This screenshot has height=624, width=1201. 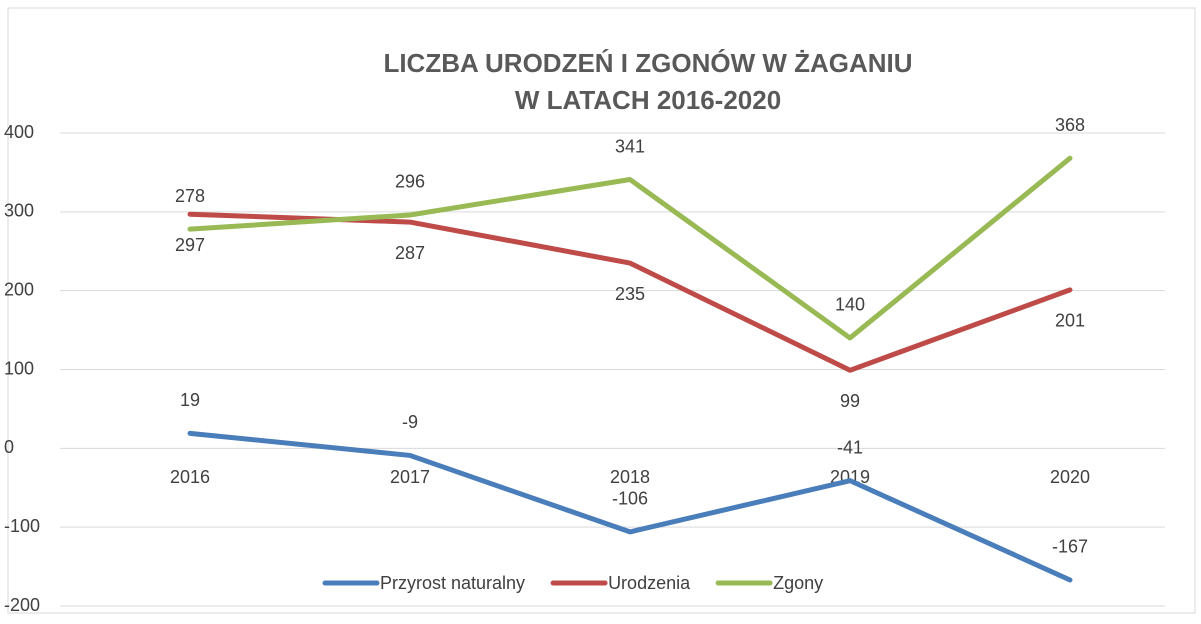 I want to click on data-label: 140, so click(x=850, y=305).